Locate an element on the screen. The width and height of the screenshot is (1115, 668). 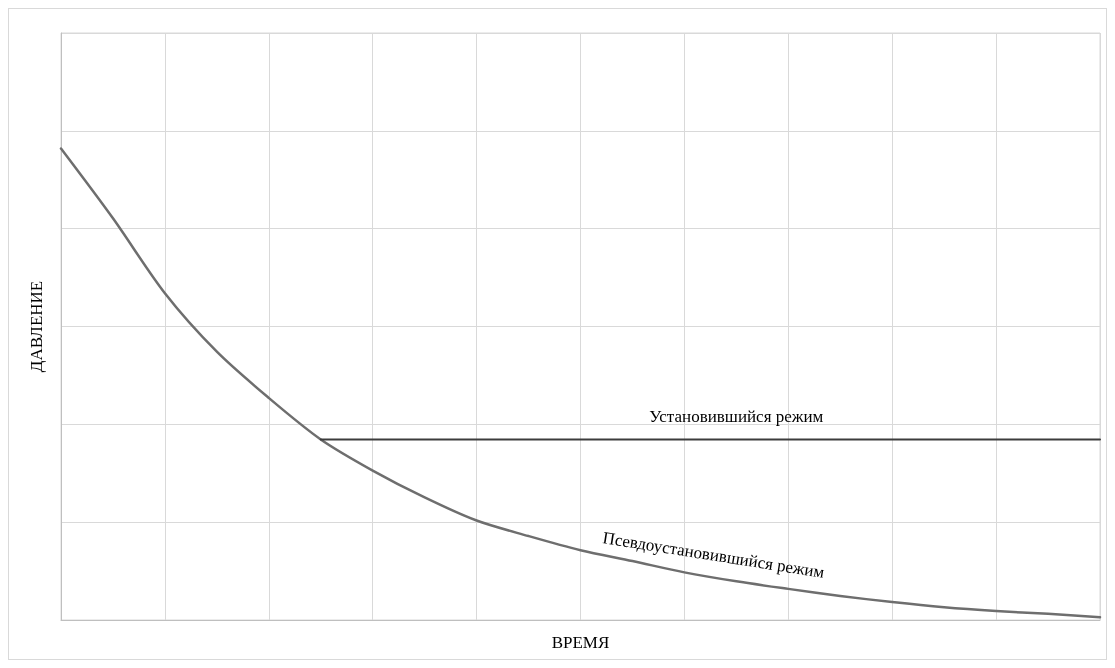
series-label: Установившийся режим is located at coordinates (736, 417).